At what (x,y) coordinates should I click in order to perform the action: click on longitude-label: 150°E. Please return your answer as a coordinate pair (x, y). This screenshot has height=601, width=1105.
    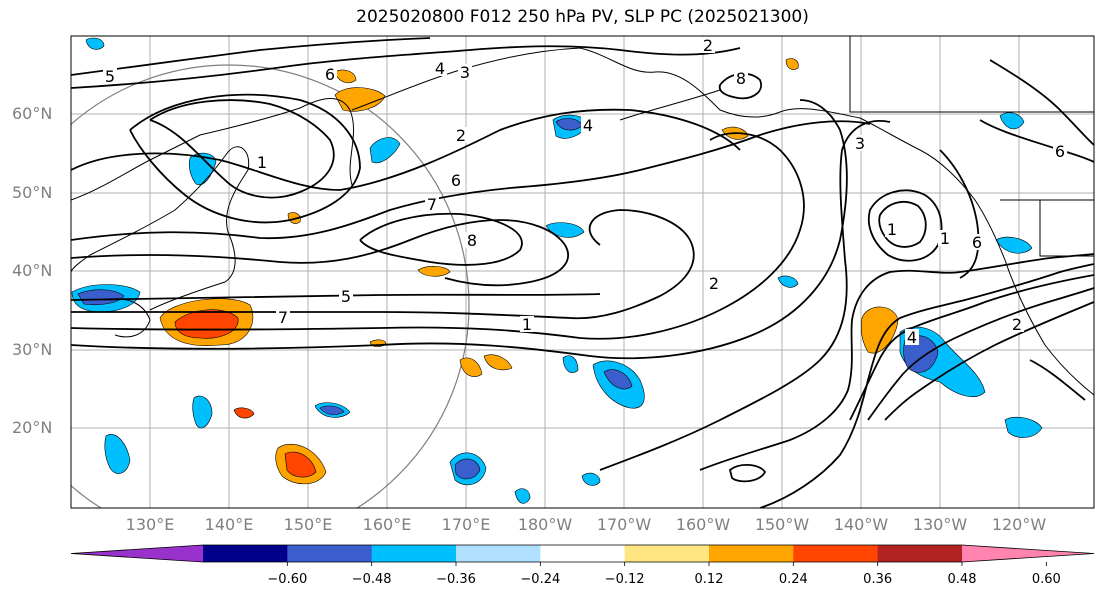
    Looking at the image, I should click on (308, 524).